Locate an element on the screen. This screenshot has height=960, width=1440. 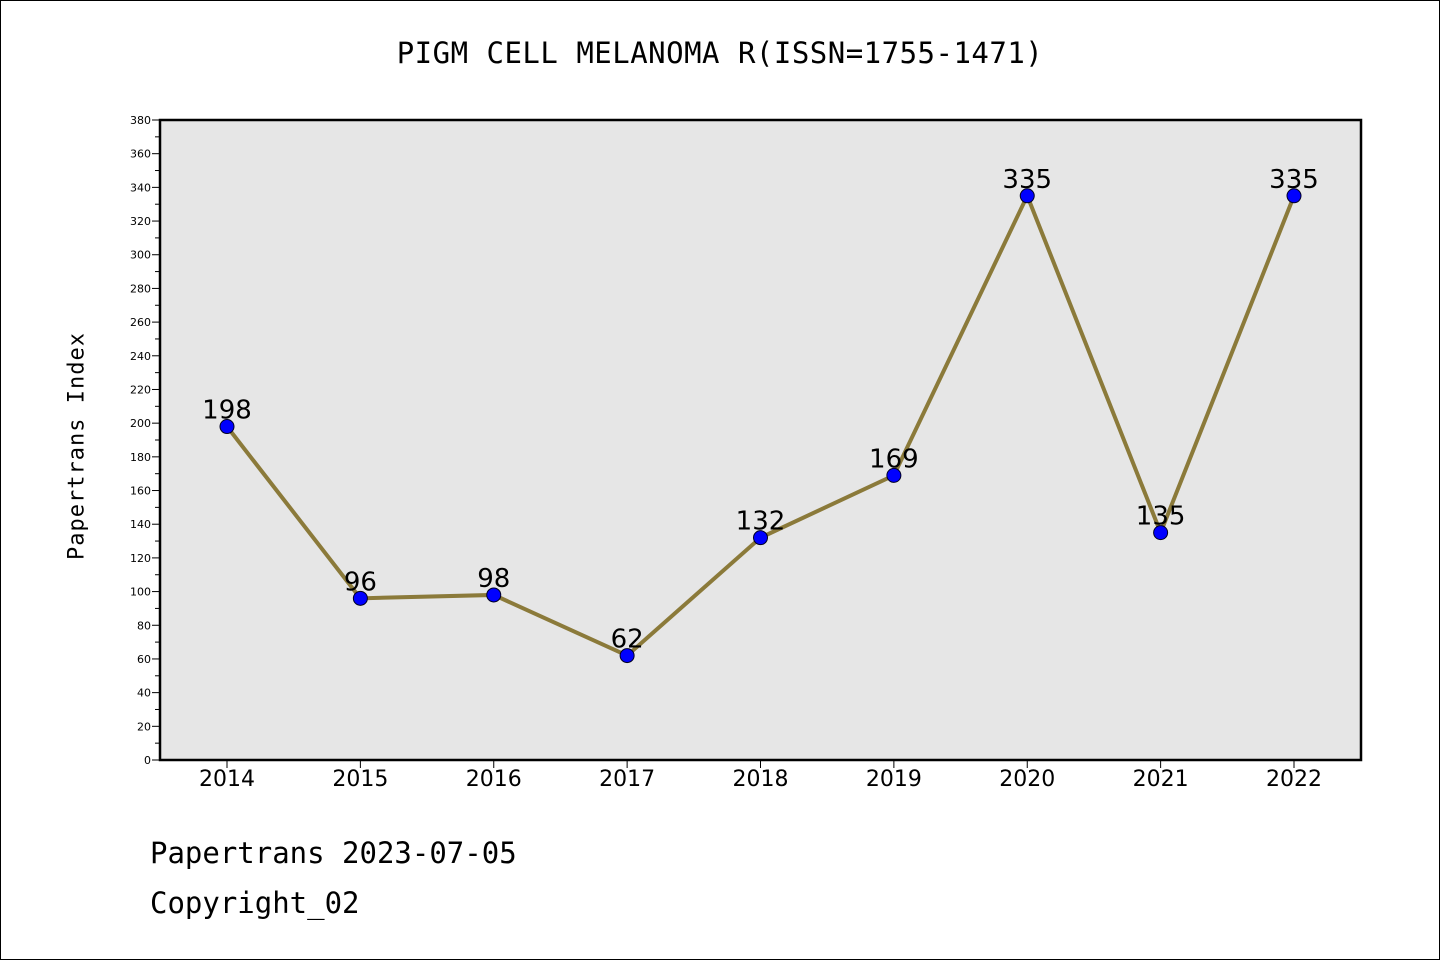
x-tick-label: 2021 is located at coordinates (1161, 779).